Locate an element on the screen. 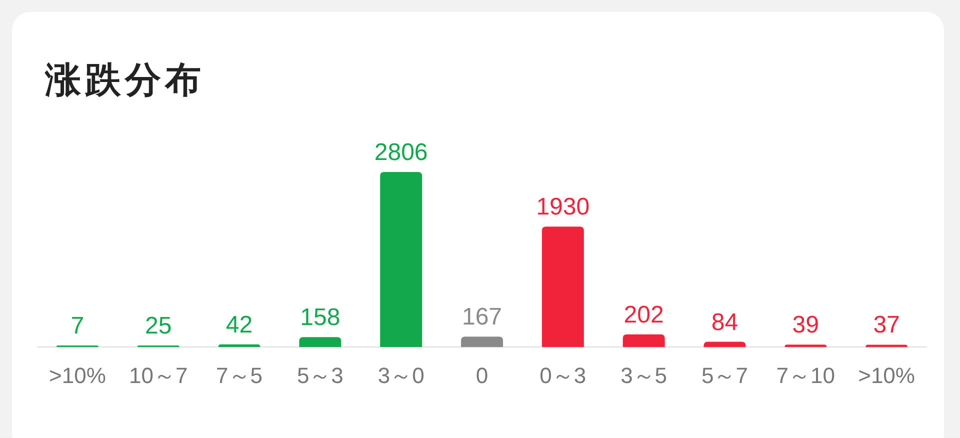  data-label: 167 is located at coordinates (482, 317).